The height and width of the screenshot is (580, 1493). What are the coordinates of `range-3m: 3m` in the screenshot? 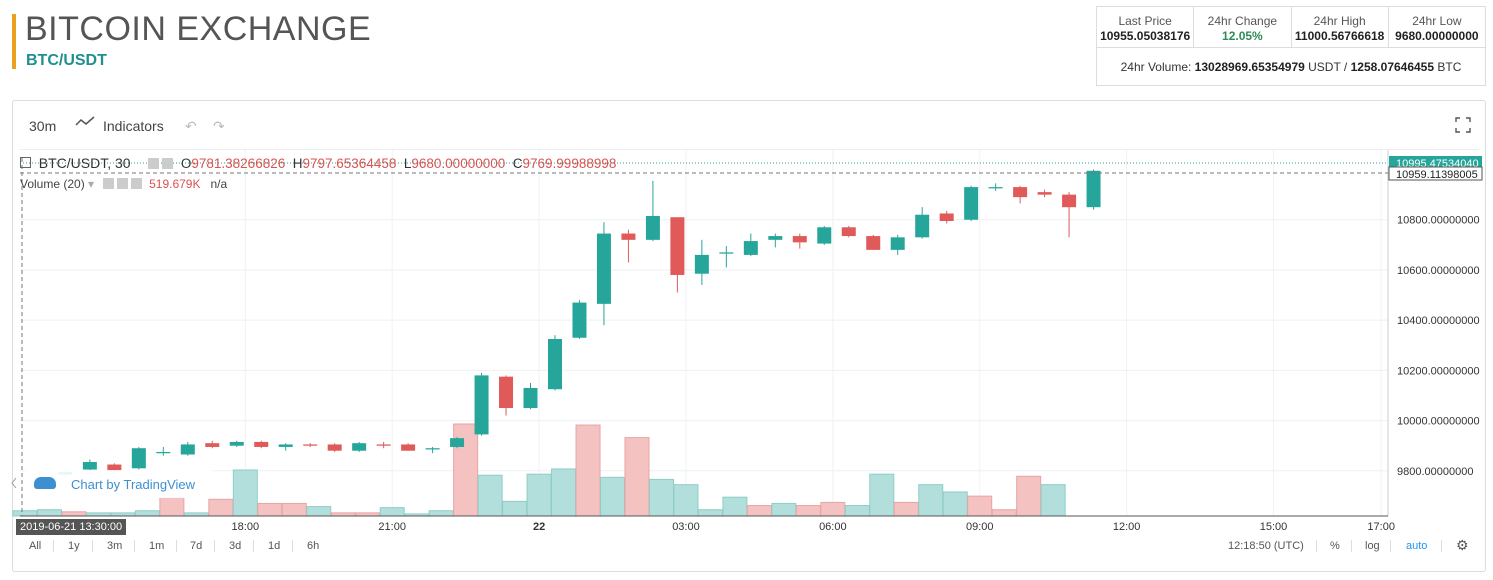 It's located at (115, 546).